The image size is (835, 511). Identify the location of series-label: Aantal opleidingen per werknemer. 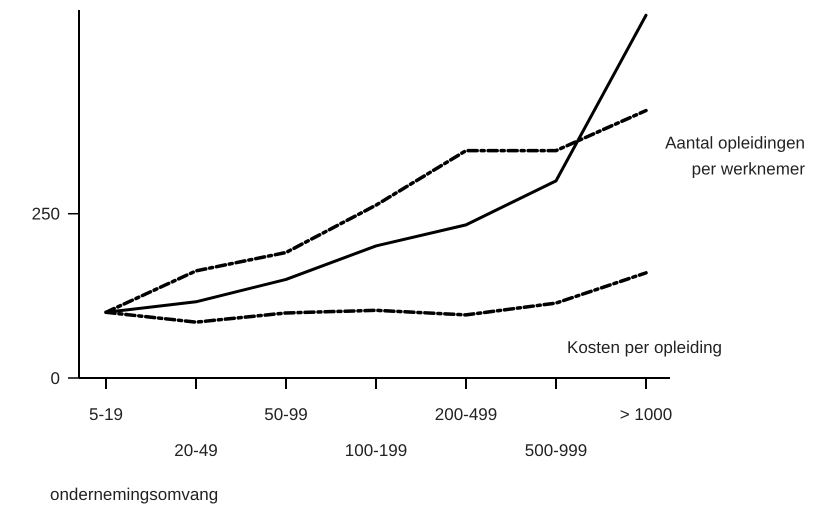
(735, 156).